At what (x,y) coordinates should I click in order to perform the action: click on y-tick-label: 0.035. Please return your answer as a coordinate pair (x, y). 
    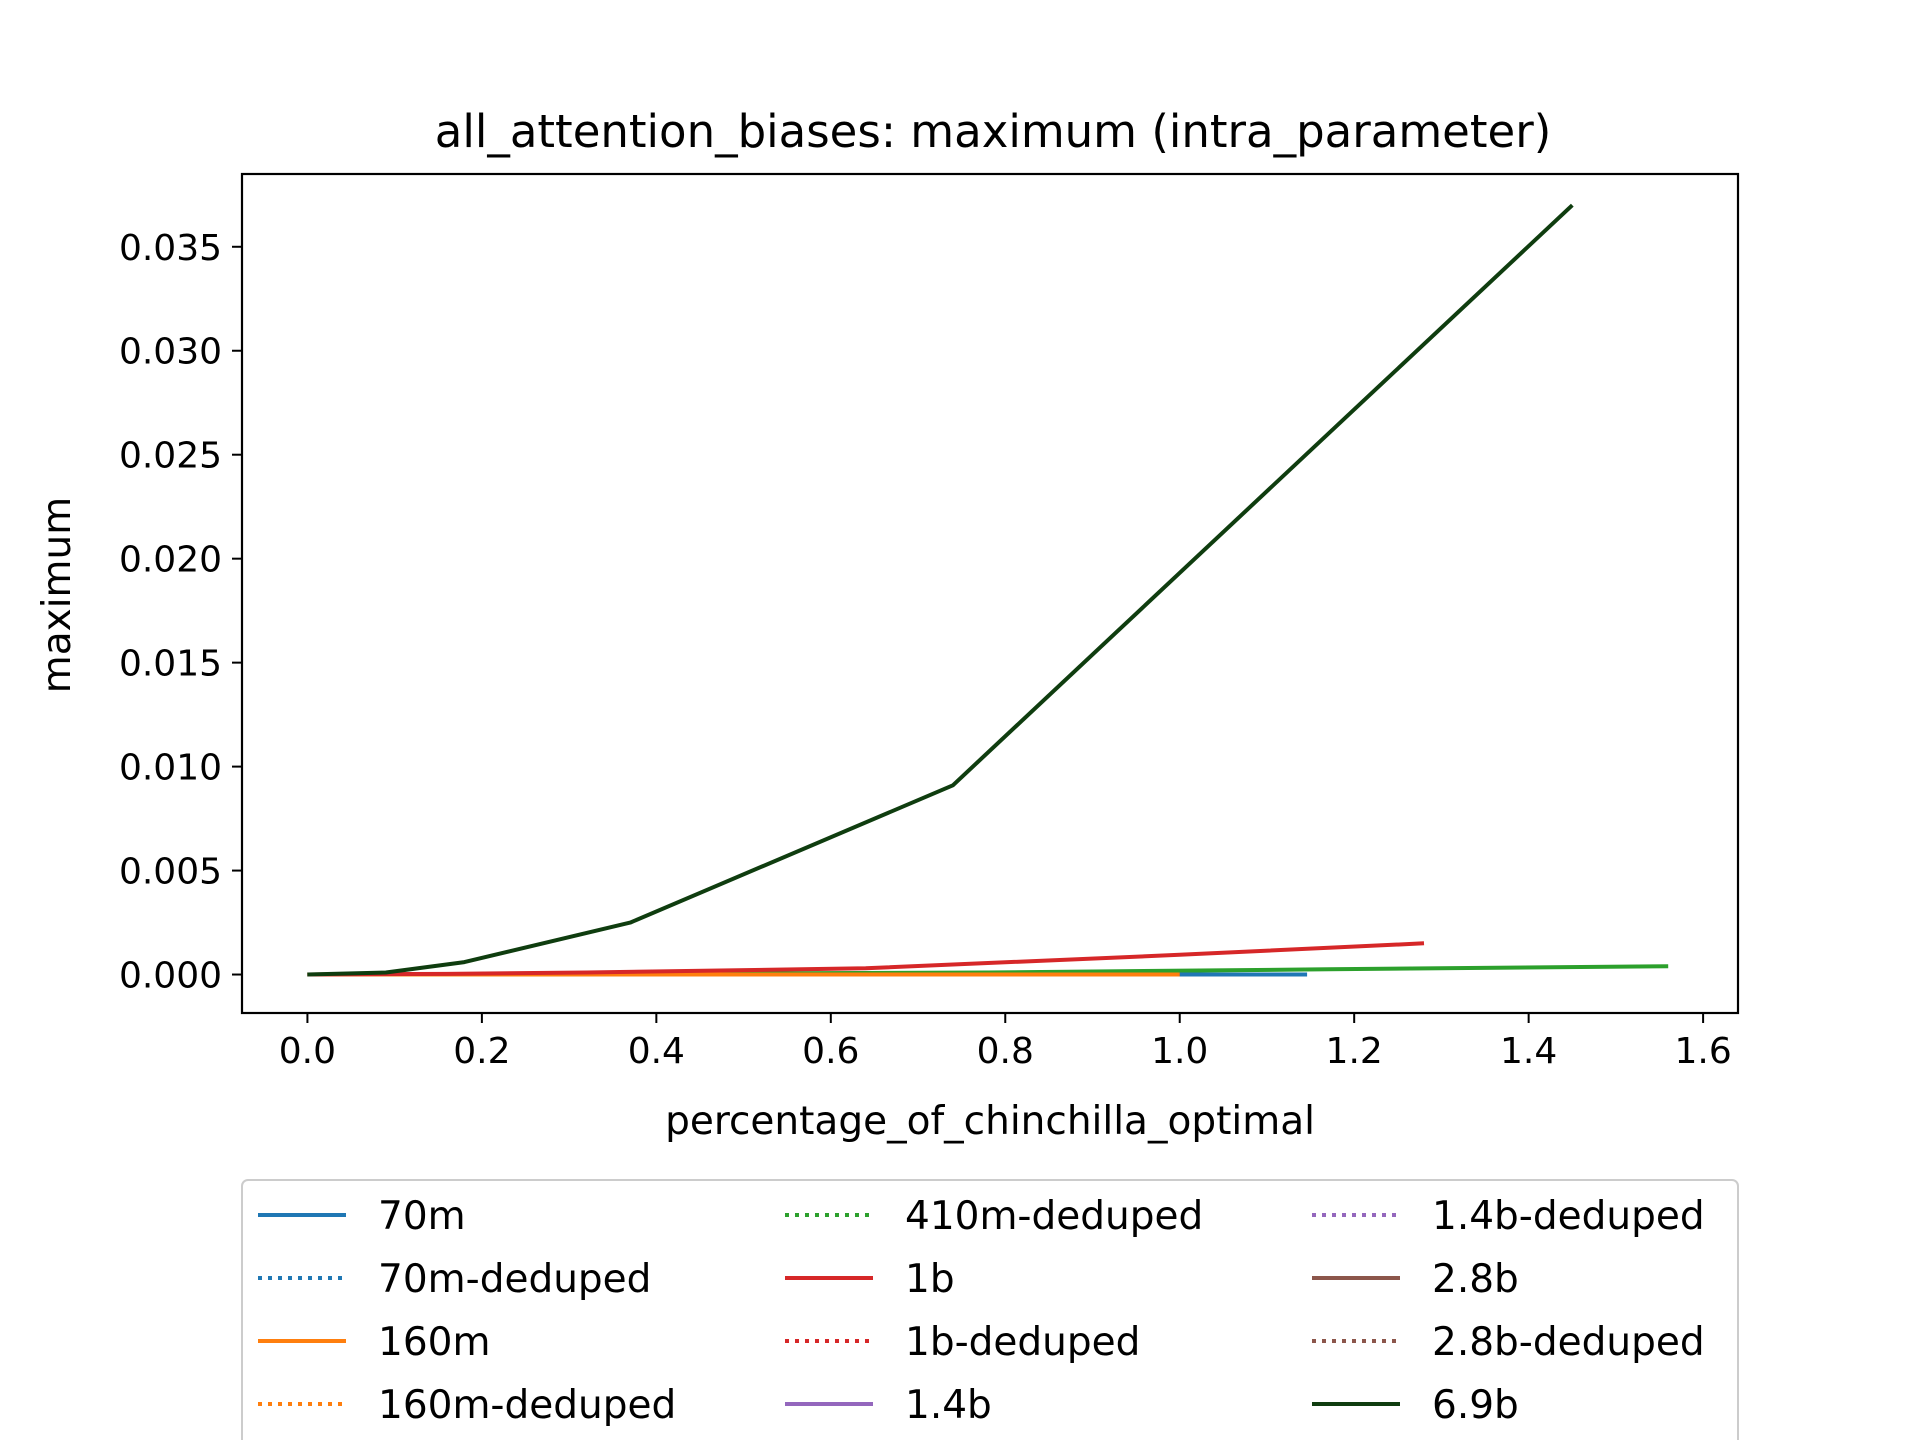
    Looking at the image, I should click on (170, 248).